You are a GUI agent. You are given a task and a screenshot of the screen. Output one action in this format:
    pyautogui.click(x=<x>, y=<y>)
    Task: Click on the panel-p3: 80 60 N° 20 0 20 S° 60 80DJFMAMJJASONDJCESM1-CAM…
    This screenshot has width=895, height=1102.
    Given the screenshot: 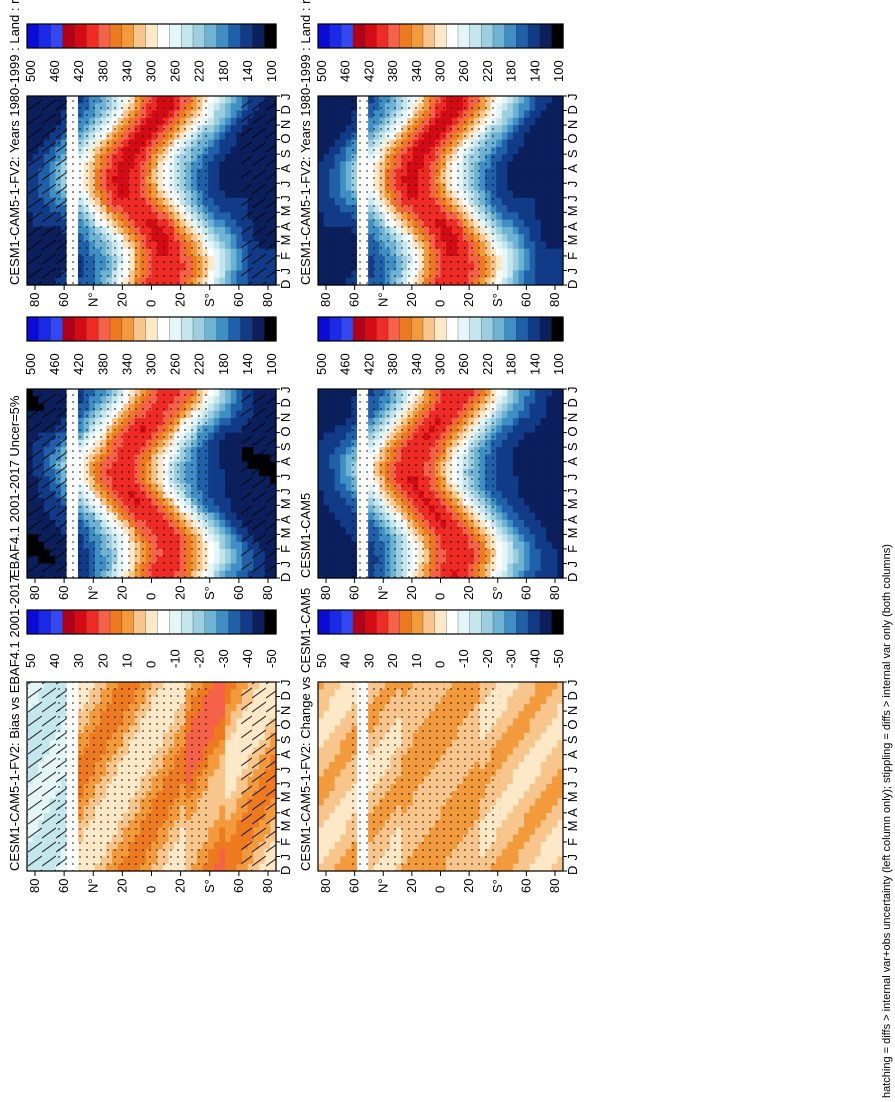 What is the action you would take?
    pyautogui.click(x=150, y=734)
    